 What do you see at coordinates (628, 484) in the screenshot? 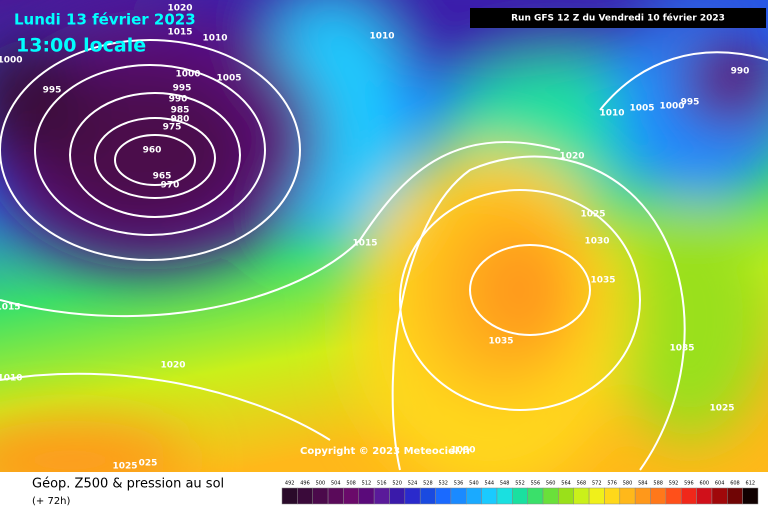
I see `colorbar-label: 580` at bounding box center [628, 484].